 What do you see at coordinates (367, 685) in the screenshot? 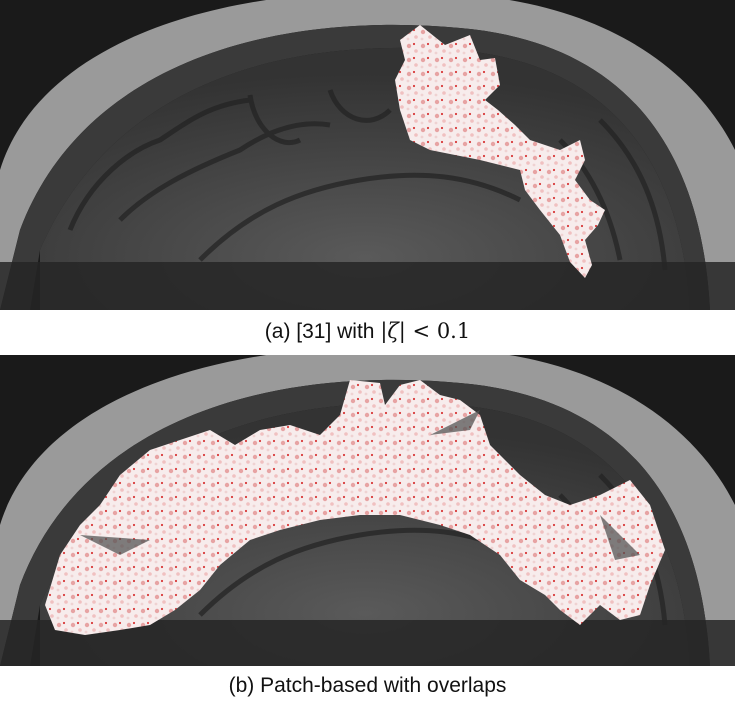
I see `caption-b: (b) Patch-based with overlaps` at bounding box center [367, 685].